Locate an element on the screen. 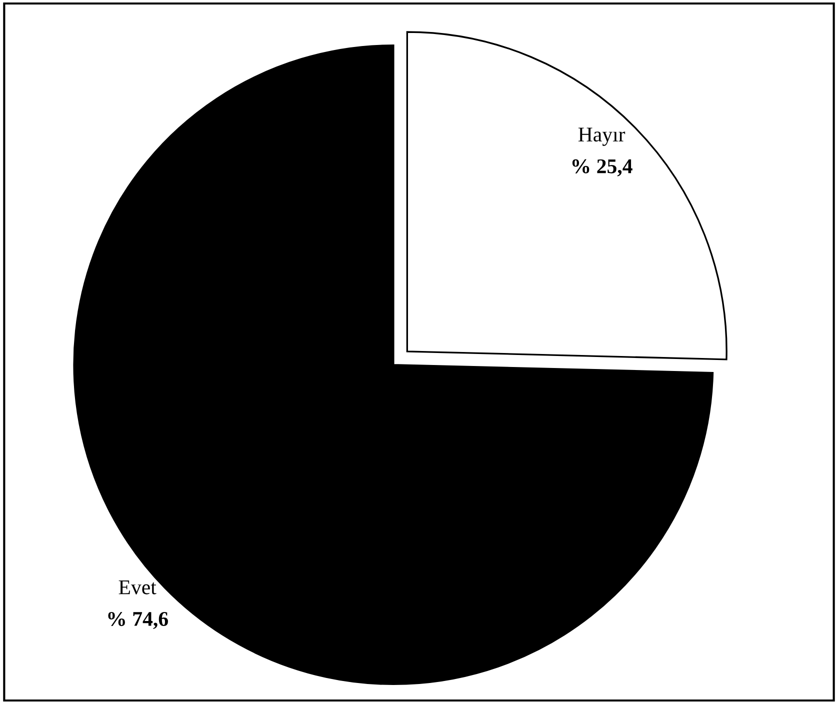  data-label: % 25,4 is located at coordinates (602, 167).